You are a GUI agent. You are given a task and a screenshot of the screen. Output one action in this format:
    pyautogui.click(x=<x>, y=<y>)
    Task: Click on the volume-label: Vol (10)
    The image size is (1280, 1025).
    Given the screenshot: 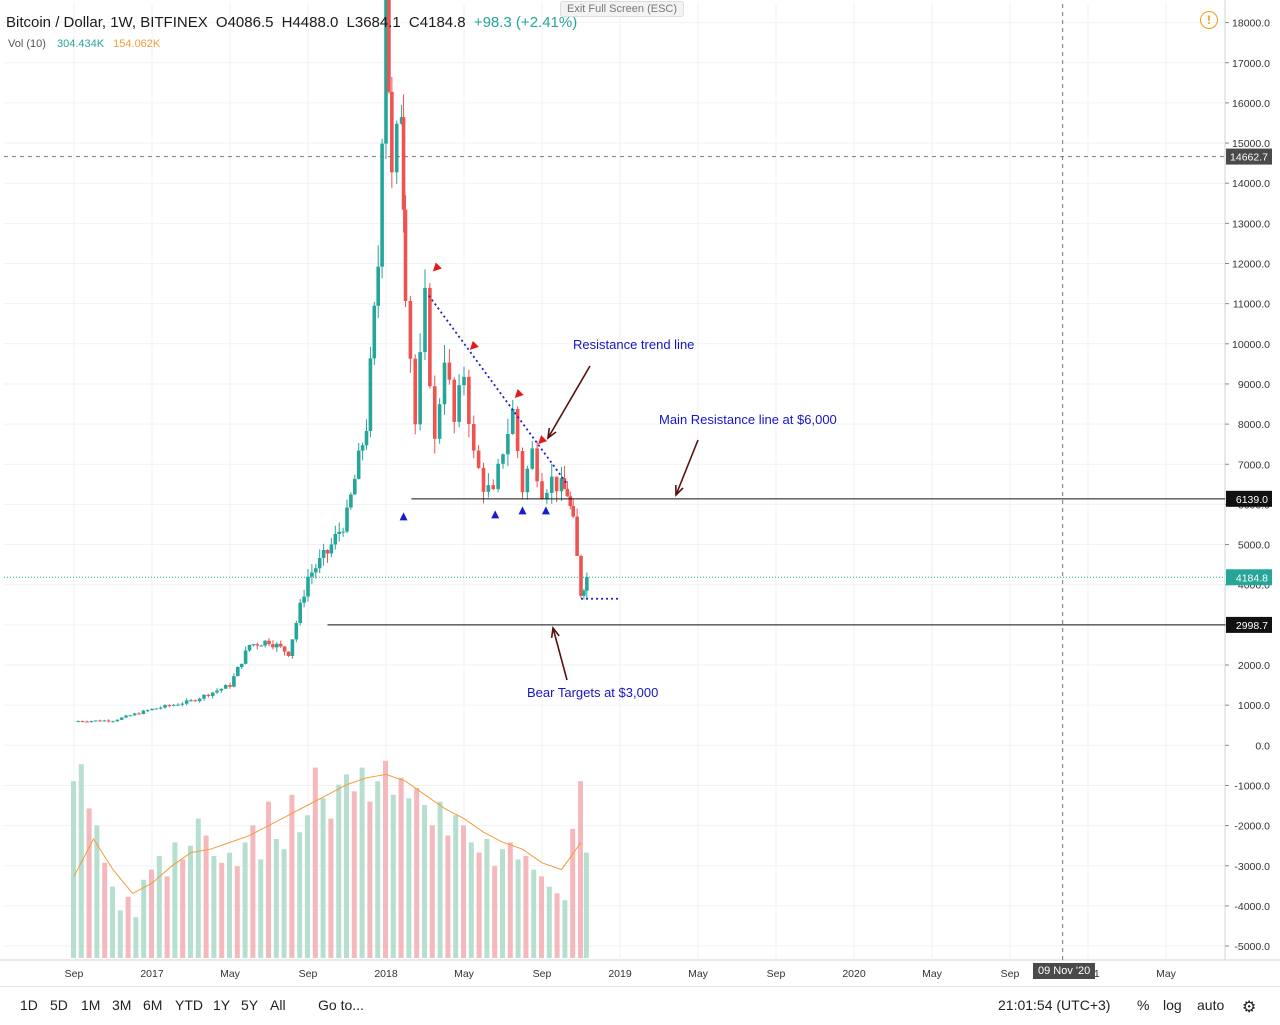 What is the action you would take?
    pyautogui.click(x=27, y=44)
    